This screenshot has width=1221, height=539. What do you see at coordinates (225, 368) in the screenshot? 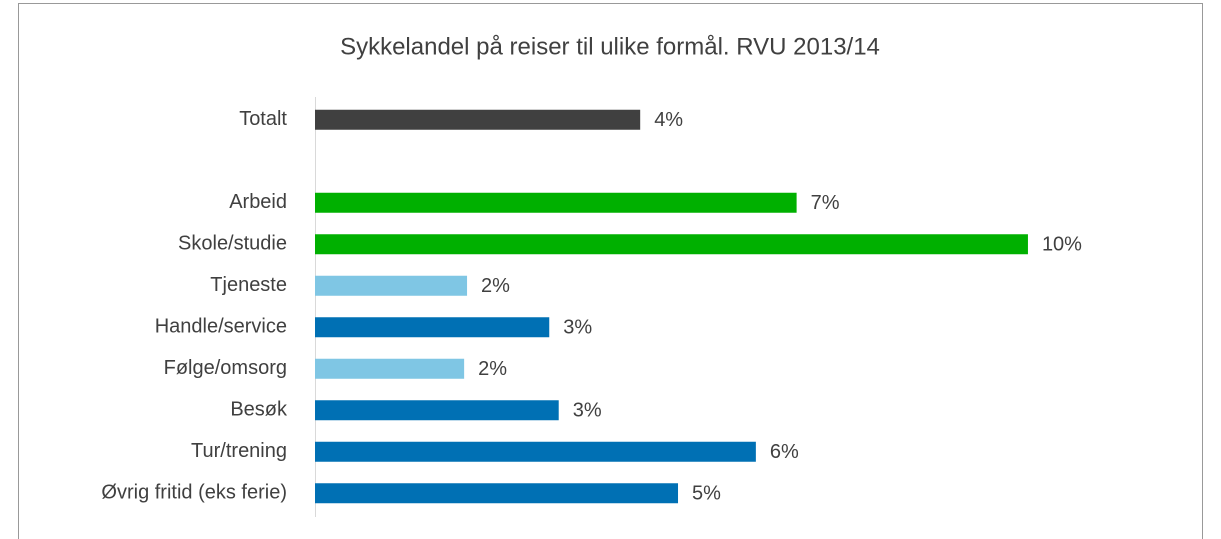
I see `y-tick-label: Følge/omsorg` at bounding box center [225, 368].